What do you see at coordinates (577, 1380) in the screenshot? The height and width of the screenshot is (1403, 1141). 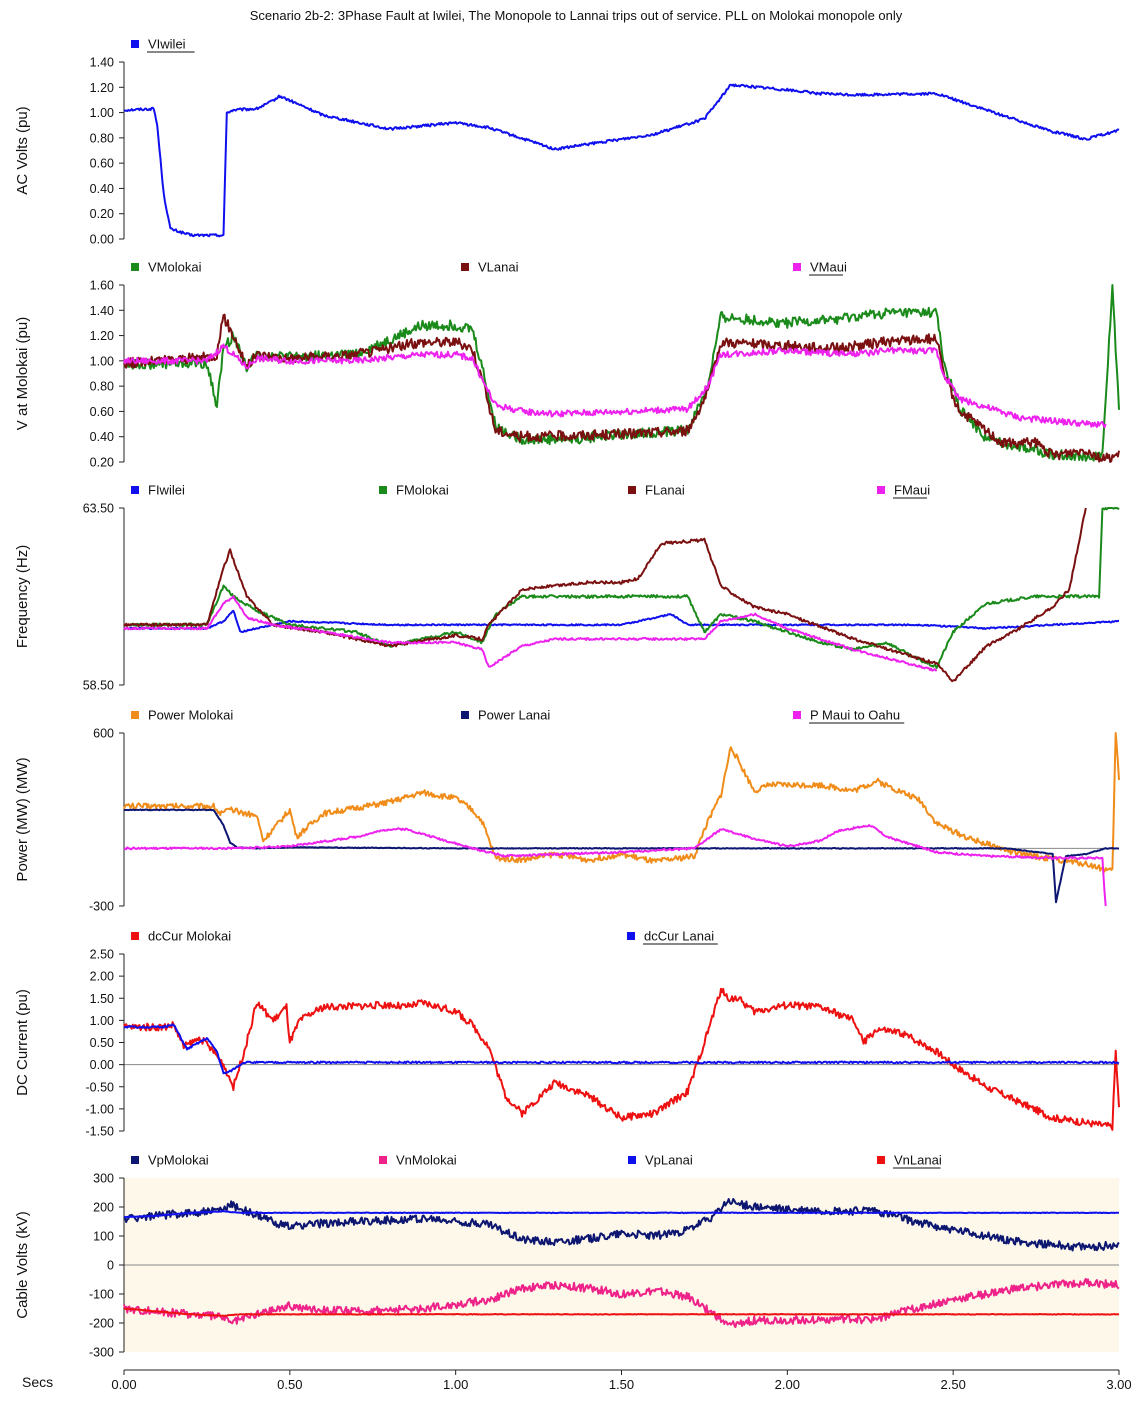 I see `x-axis: Secs 0.00 0.50 1.00 1.50 2.00 2.50 3.00` at bounding box center [577, 1380].